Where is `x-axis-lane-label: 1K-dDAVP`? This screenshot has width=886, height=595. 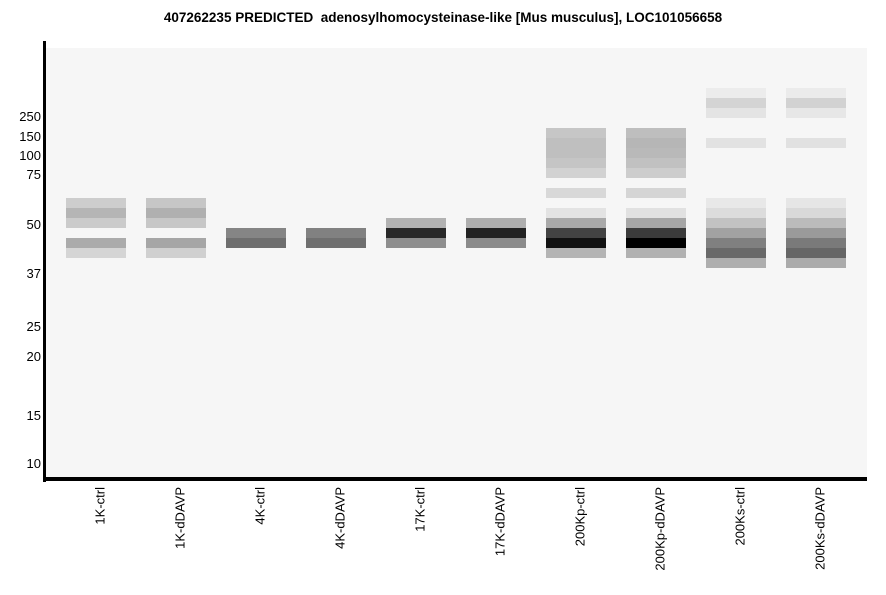 x-axis-lane-label: 1K-dDAVP is located at coordinates (180, 518).